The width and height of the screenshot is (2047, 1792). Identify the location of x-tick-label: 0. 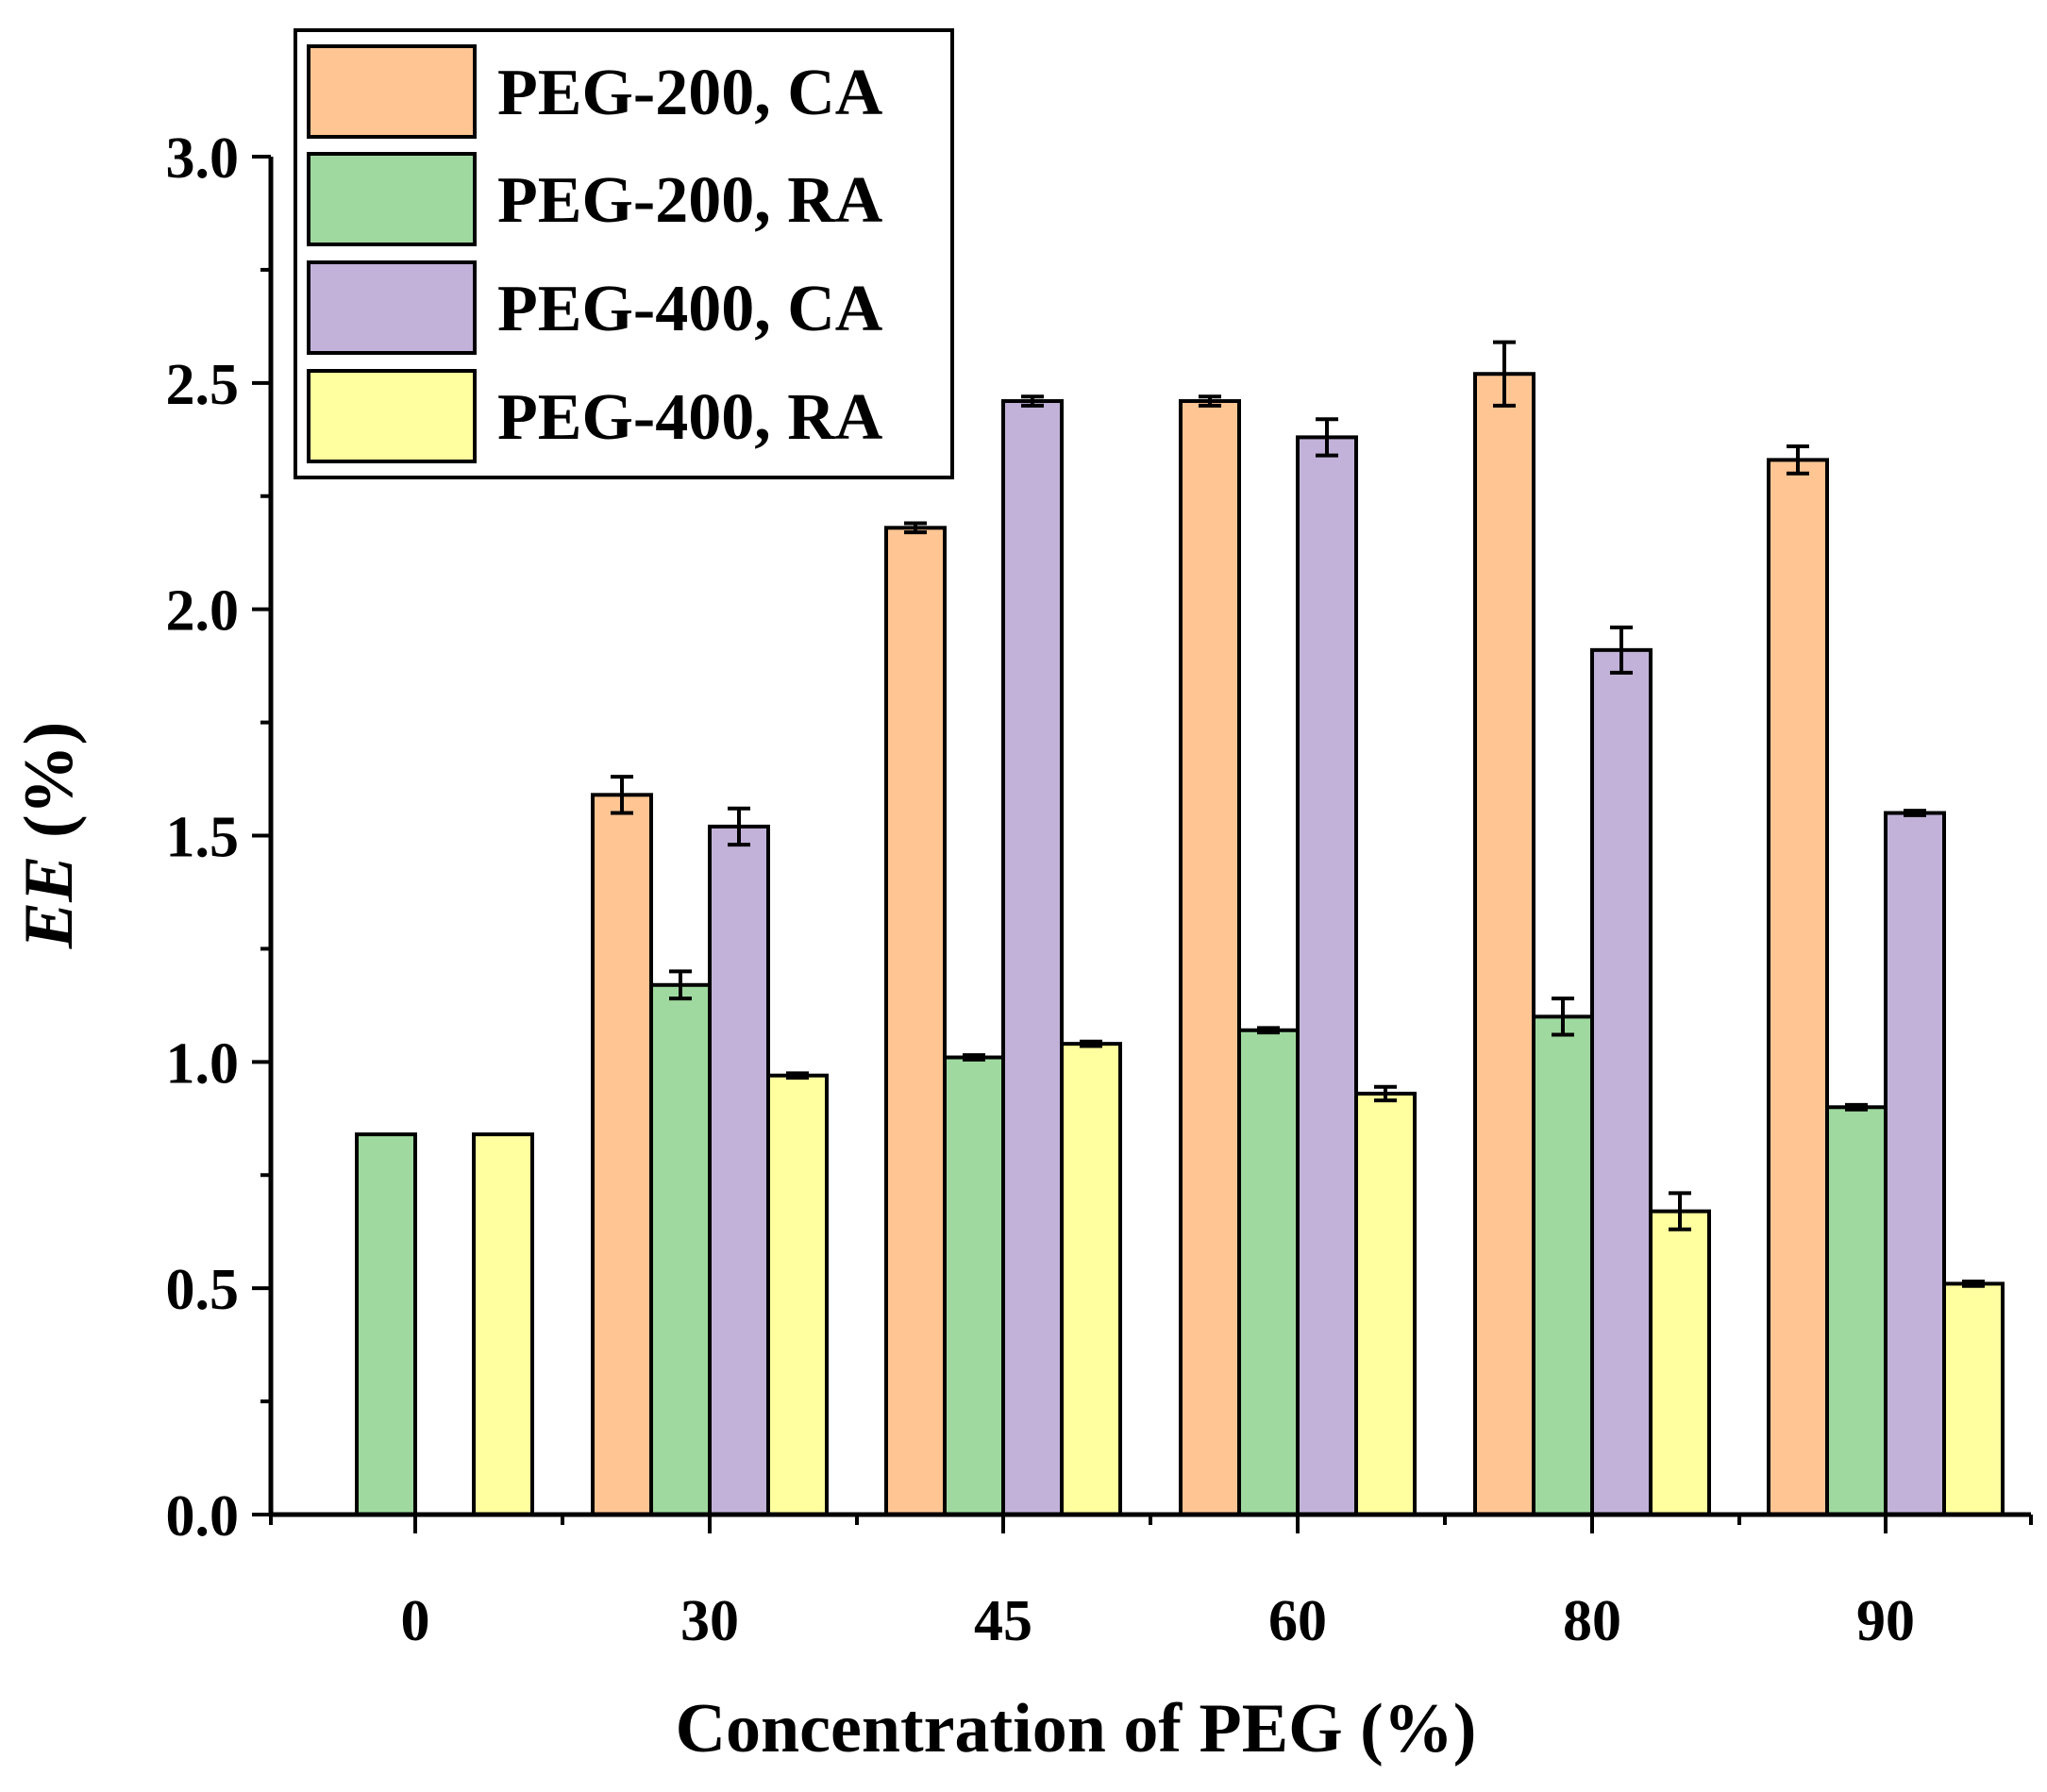
(415, 1621).